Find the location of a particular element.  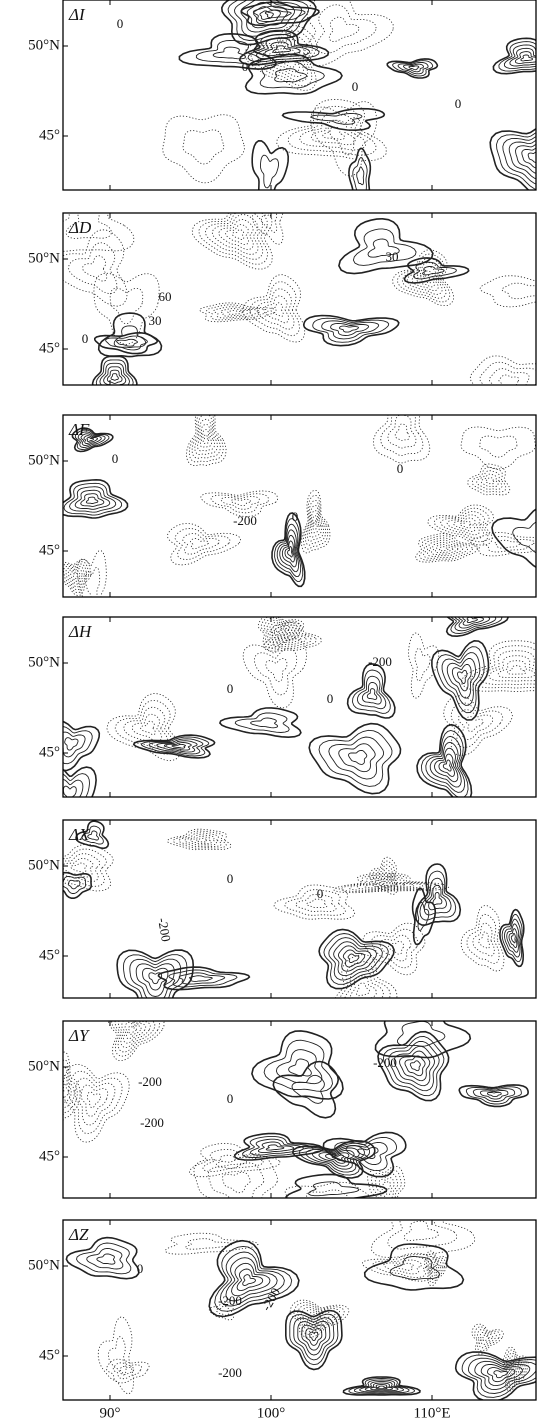

contour-label: 0 is located at coordinates (295, 516).